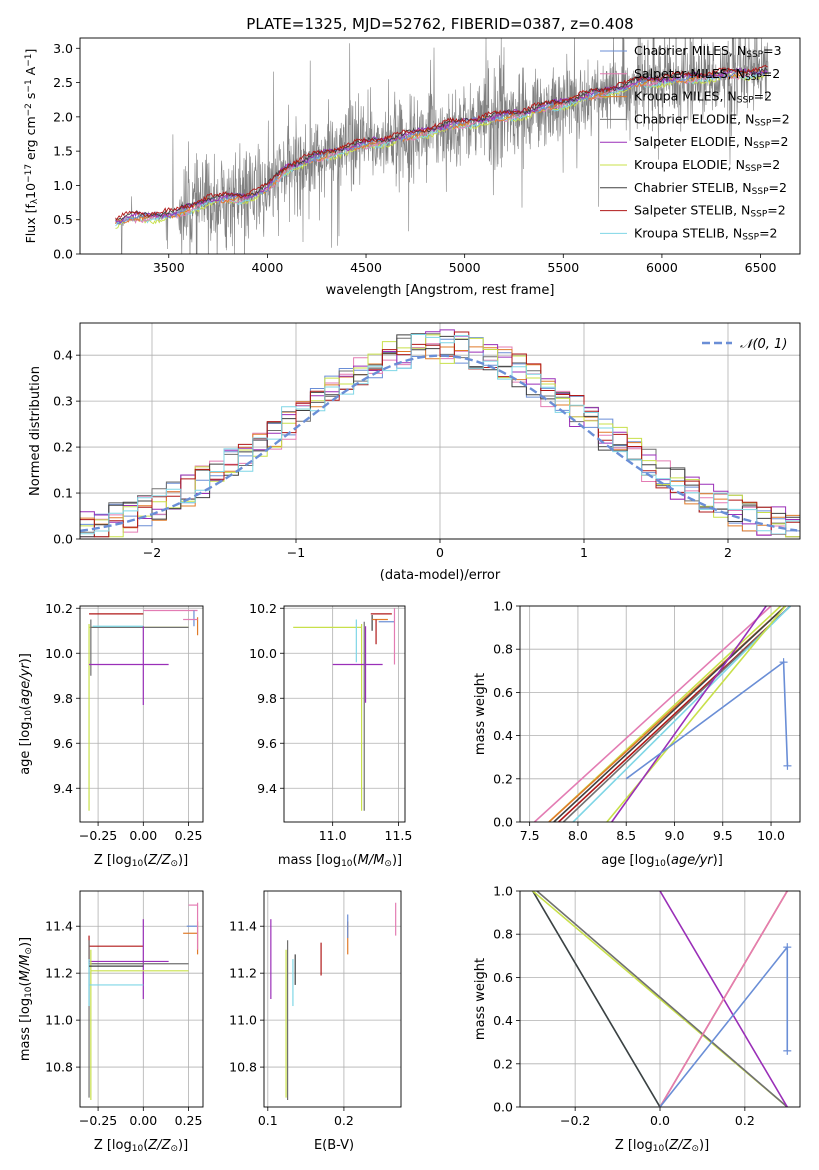 This screenshot has width=819, height=1170. I want to click on x-axis-label: wavelength [Angstrom, rest frame], so click(440, 290).